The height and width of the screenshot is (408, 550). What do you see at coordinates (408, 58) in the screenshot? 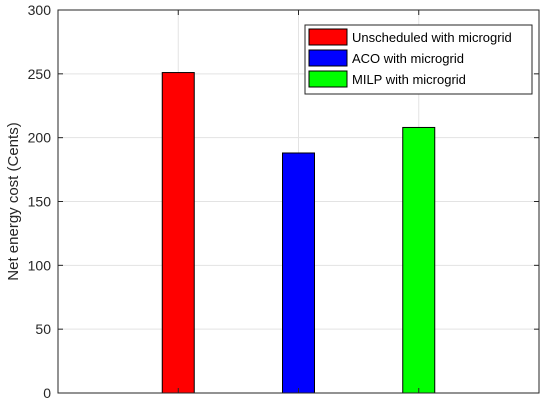
I see `legend-label: ACO with microgrid` at bounding box center [408, 58].